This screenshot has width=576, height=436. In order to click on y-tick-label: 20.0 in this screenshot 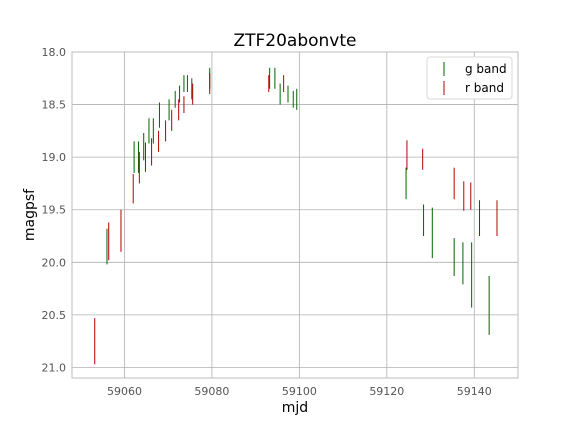, I will do `click(54, 262)`.